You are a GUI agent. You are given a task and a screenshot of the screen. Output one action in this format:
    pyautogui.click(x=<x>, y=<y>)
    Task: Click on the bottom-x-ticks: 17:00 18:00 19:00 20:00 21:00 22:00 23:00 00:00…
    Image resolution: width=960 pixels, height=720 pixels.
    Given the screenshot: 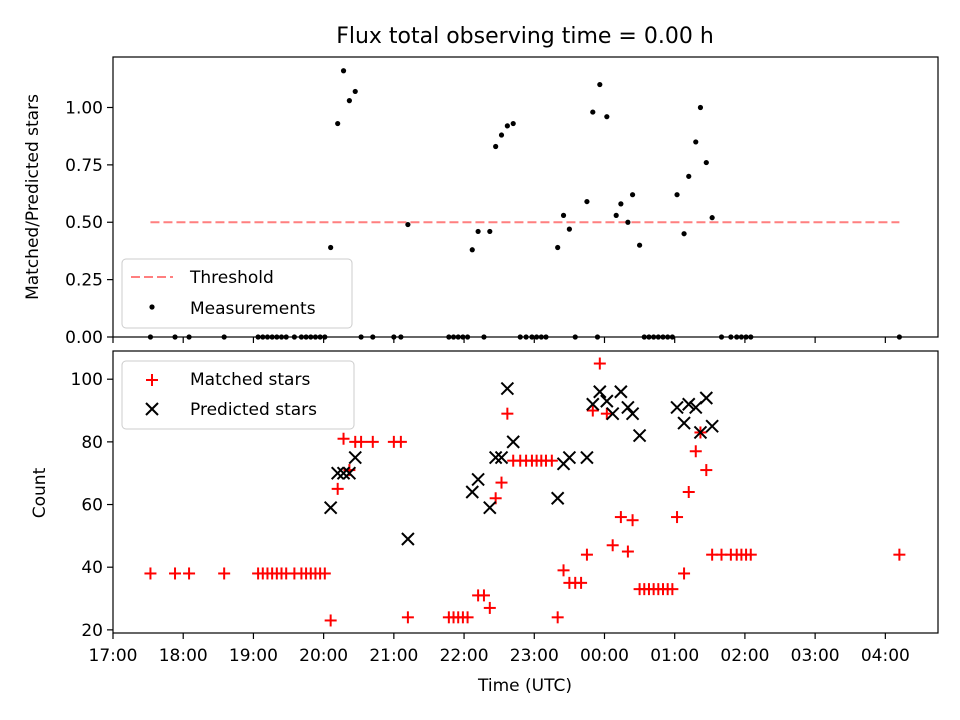 What is the action you would take?
    pyautogui.click(x=499, y=649)
    